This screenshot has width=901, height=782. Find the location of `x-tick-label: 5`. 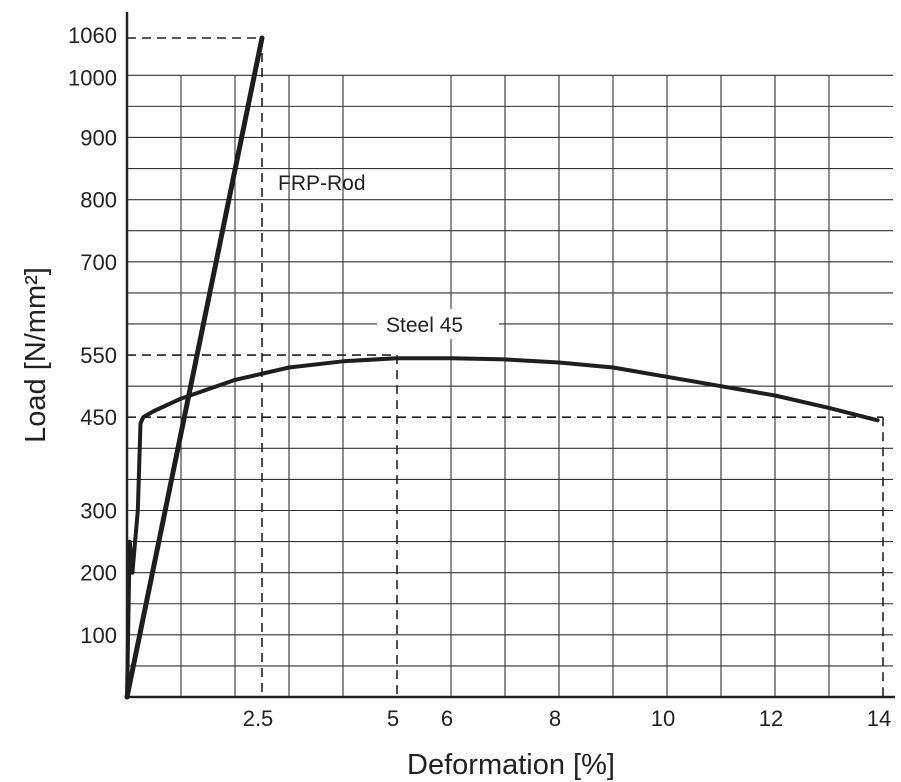

x-tick-label: 5 is located at coordinates (393, 718).